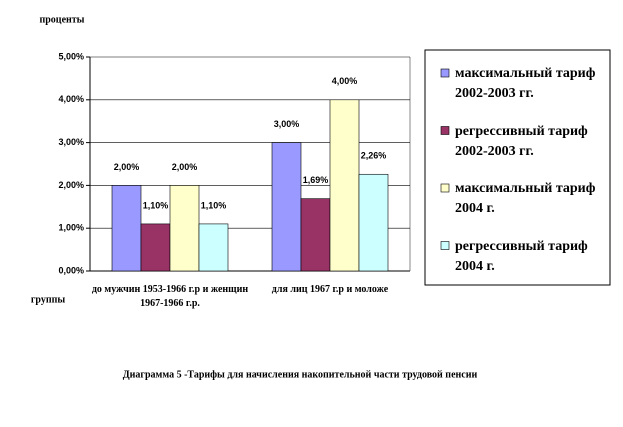  I want to click on legend-label: регрессивный тариф 2004 г., so click(521, 256).